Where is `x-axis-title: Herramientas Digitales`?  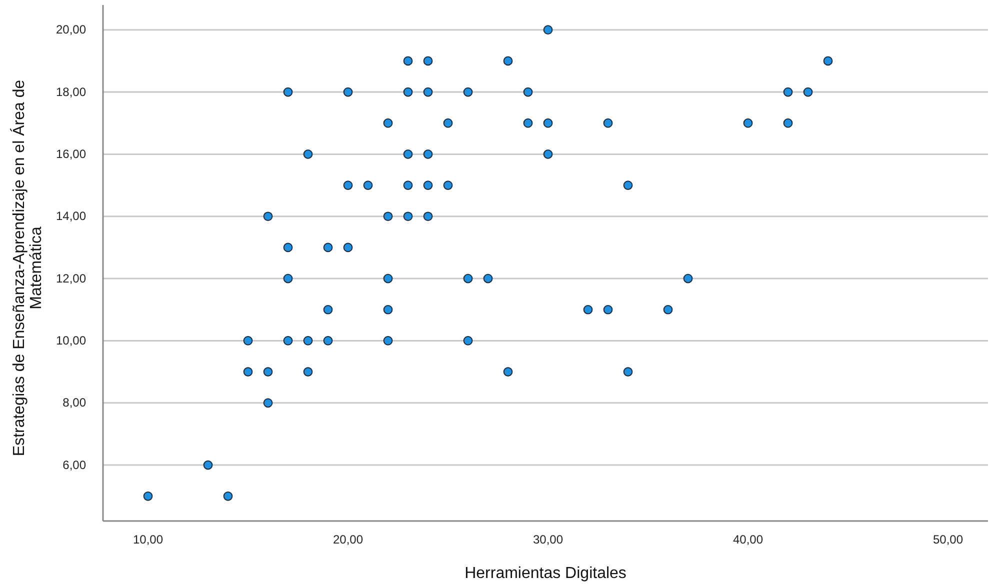
x-axis-title: Herramientas Digitales is located at coordinates (545, 573).